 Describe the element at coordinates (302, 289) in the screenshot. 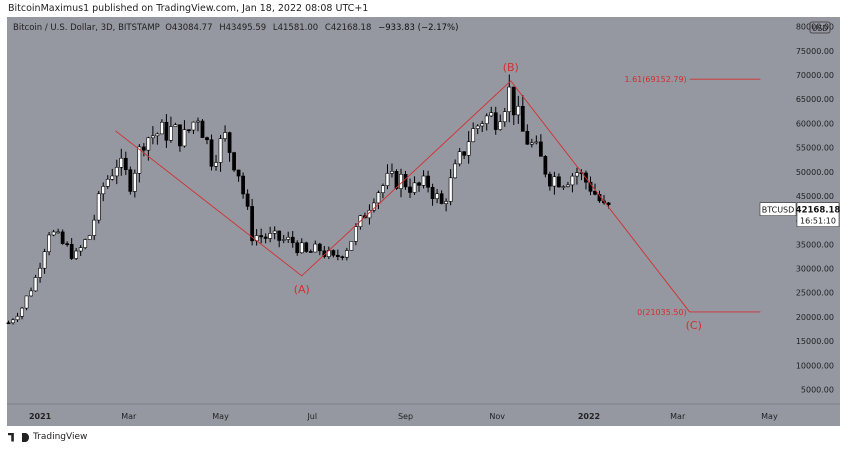

I see `wave-label: (A)` at that location.